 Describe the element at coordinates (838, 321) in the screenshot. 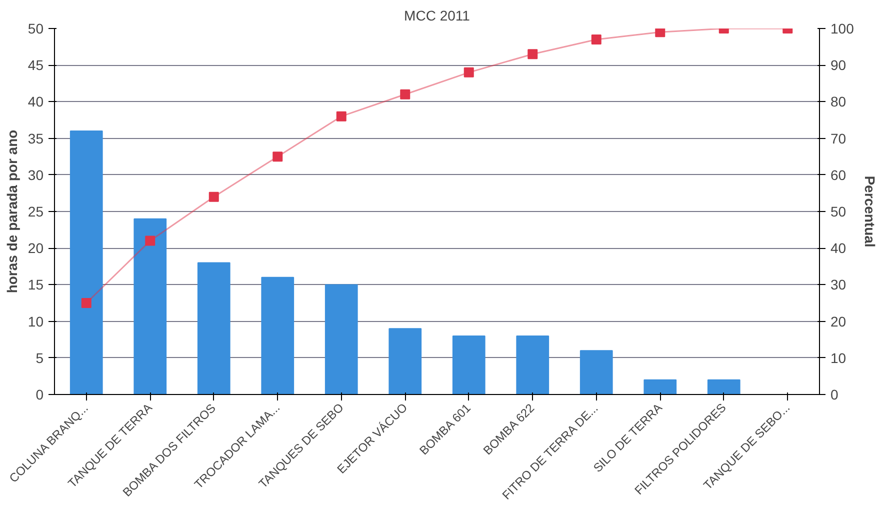

I see `y2-tick-label: 20` at that location.